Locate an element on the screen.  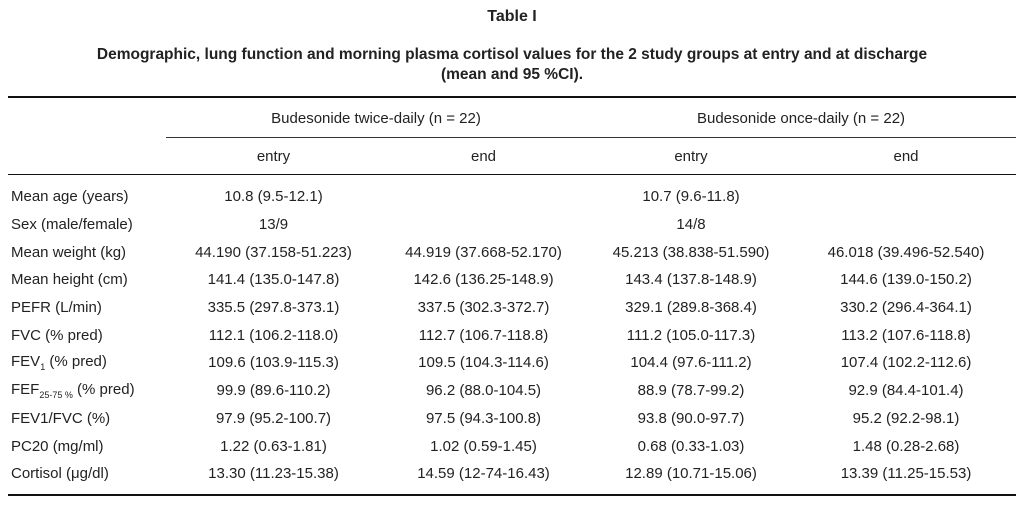
label-text: FVC (% pred) is located at coordinates (57, 335).